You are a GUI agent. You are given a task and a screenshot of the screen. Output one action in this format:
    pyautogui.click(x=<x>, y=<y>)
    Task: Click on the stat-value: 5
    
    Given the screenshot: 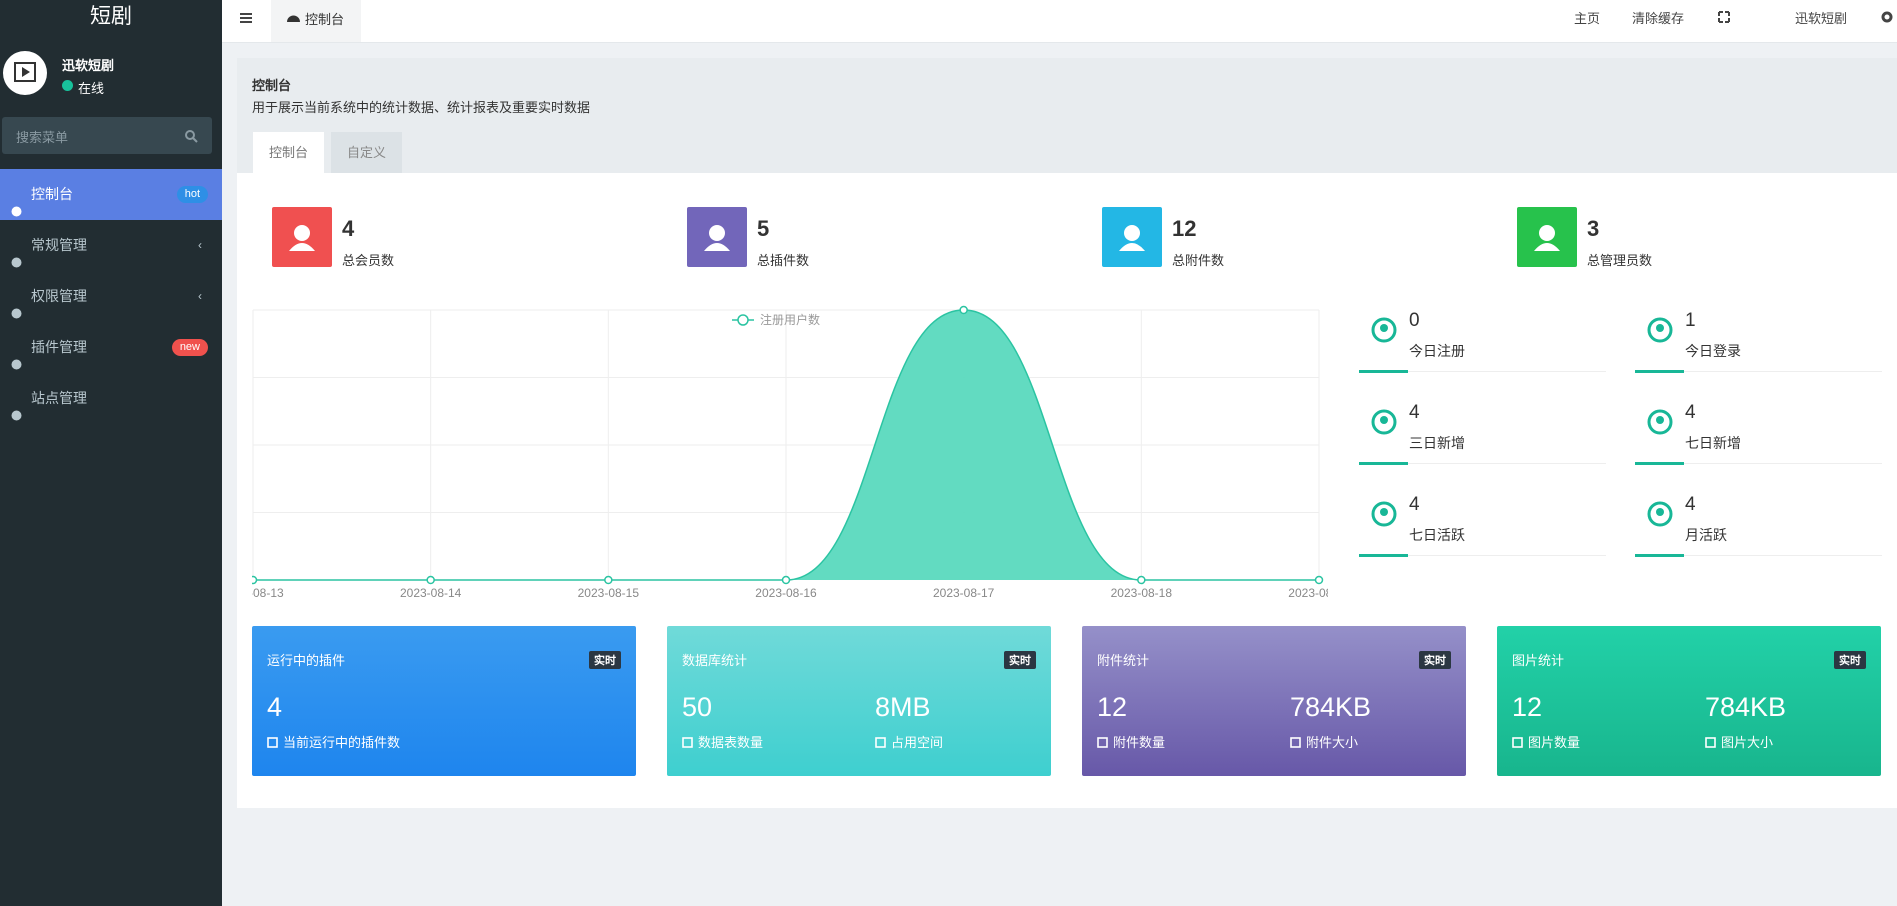 What is the action you would take?
    pyautogui.click(x=763, y=228)
    